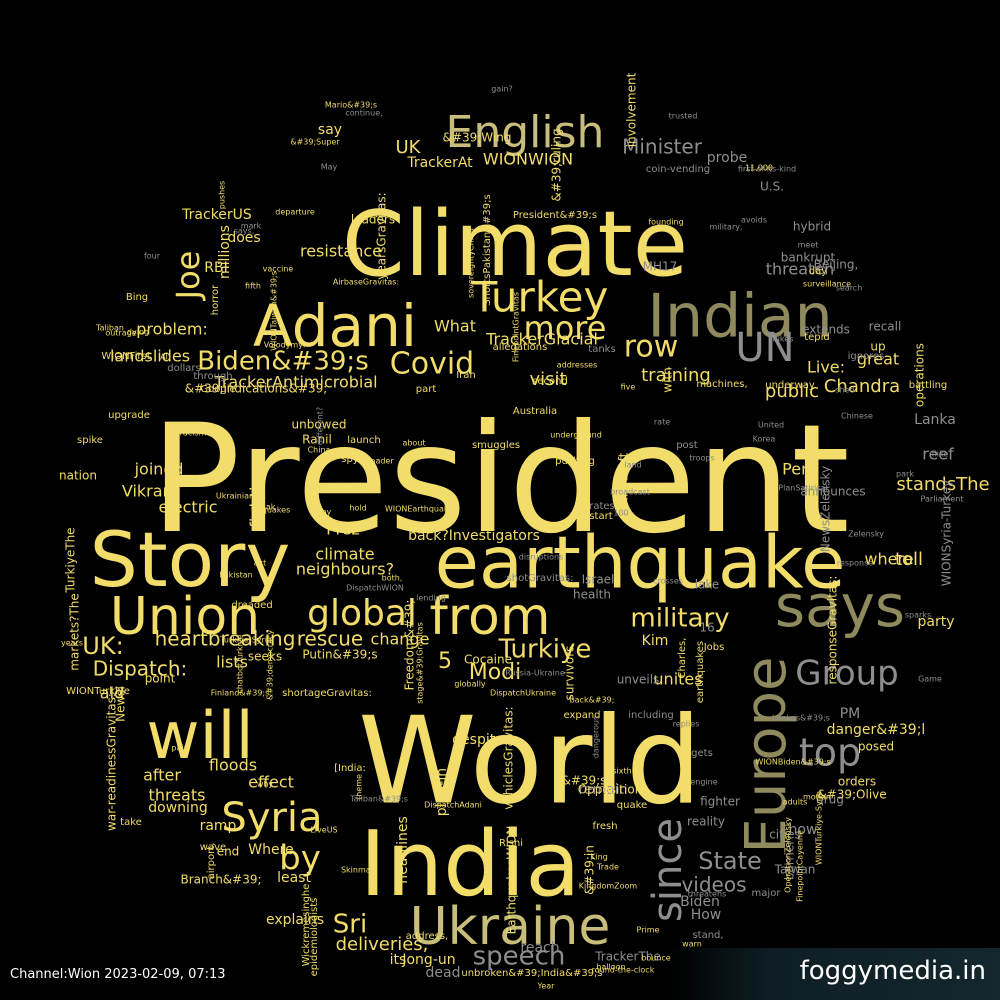  What do you see at coordinates (764, 348) in the screenshot?
I see `cloud-word-un: UN` at bounding box center [764, 348].